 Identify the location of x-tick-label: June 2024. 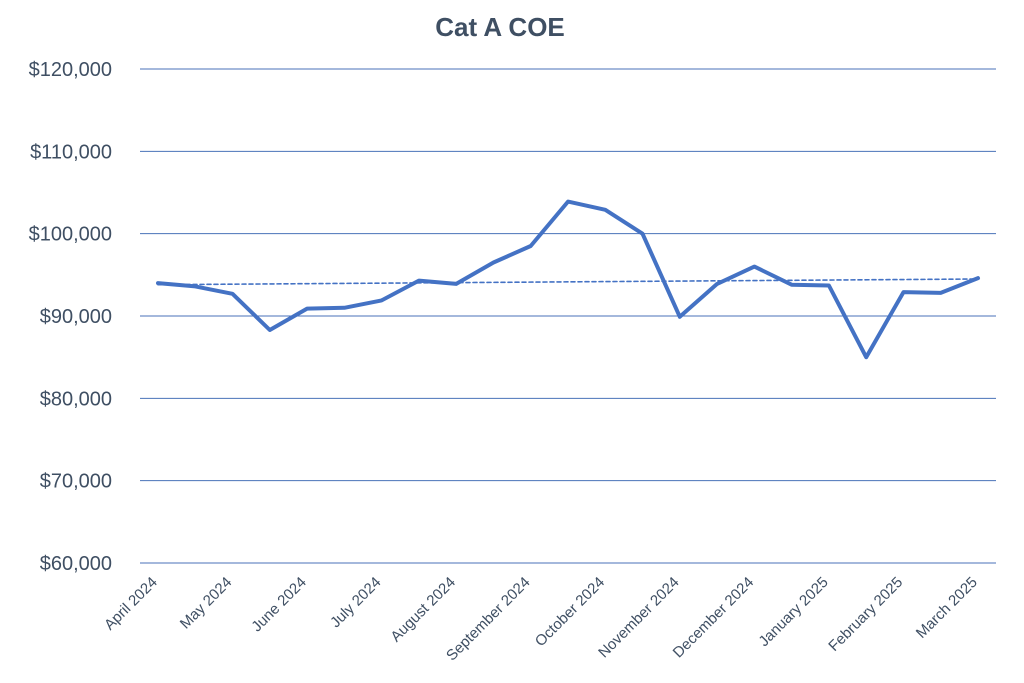
(279, 605).